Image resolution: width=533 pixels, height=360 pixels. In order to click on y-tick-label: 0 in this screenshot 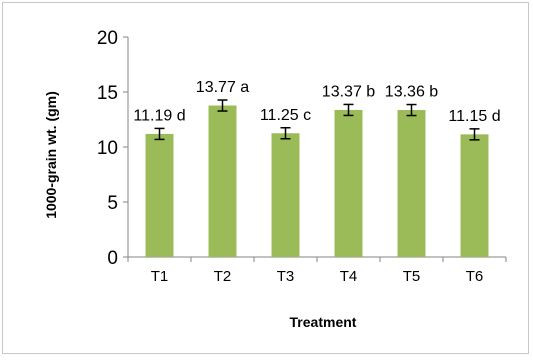, I will do `click(112, 258)`.